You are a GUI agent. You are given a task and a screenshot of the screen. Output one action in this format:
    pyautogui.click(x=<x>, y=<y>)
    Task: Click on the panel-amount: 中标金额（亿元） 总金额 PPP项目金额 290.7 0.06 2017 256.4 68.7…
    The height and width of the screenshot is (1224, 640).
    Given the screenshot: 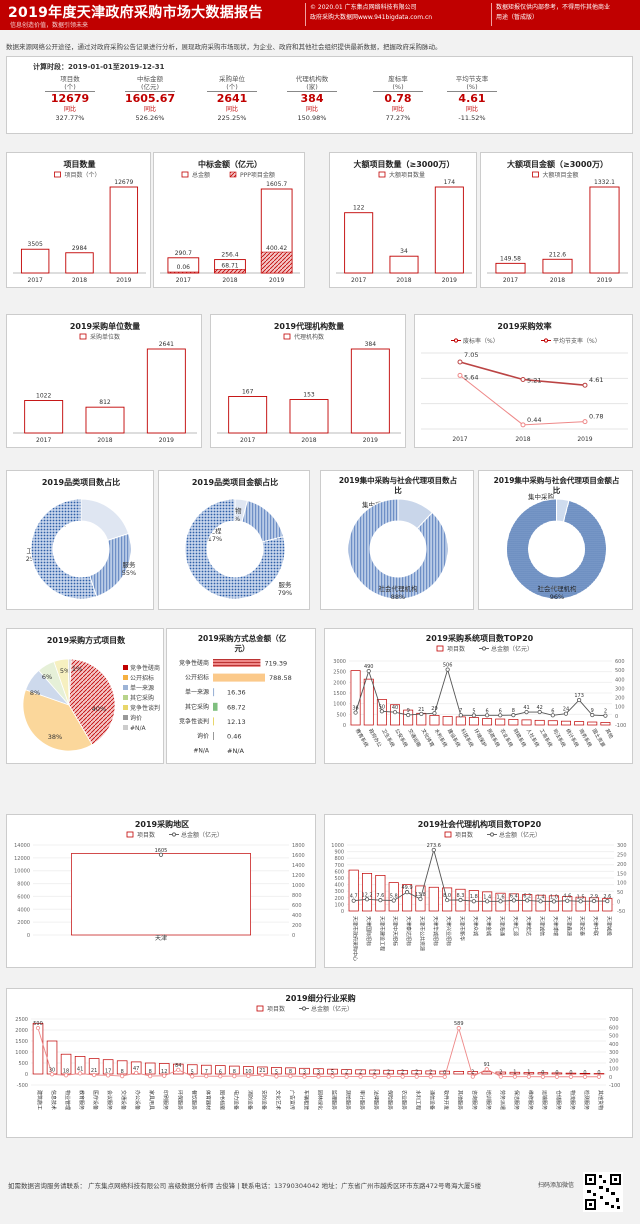 What is the action you would take?
    pyautogui.click(x=229, y=220)
    